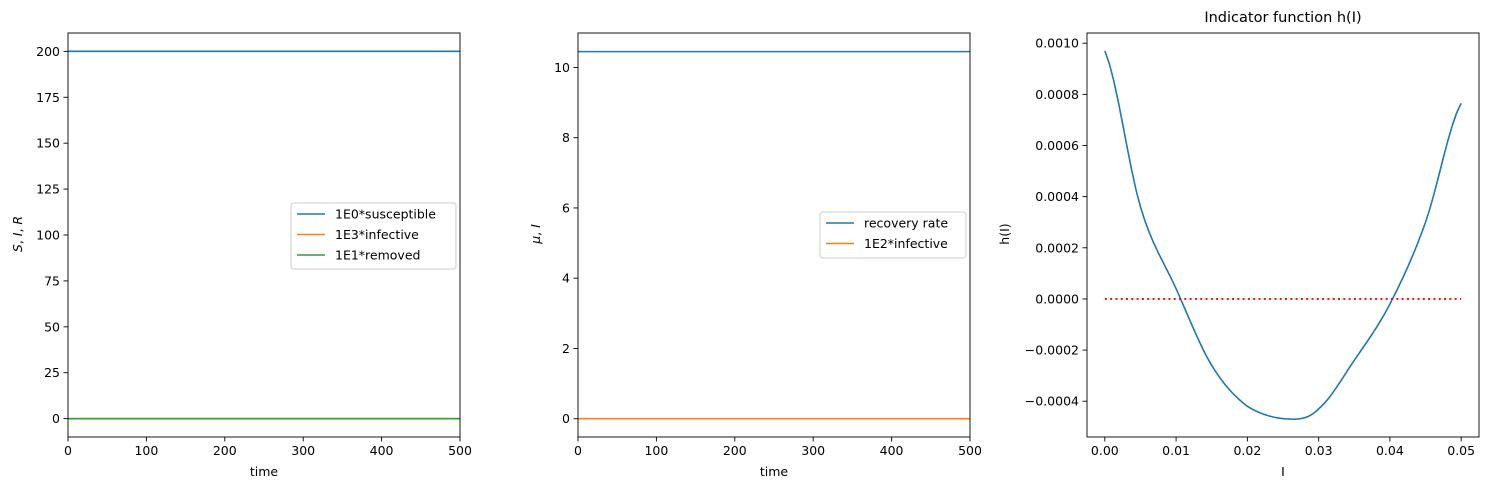 Image resolution: width=1489 pixels, height=490 pixels. Describe the element at coordinates (17, 234) in the screenshot. I see `y-axis-label: S, I, R` at that location.